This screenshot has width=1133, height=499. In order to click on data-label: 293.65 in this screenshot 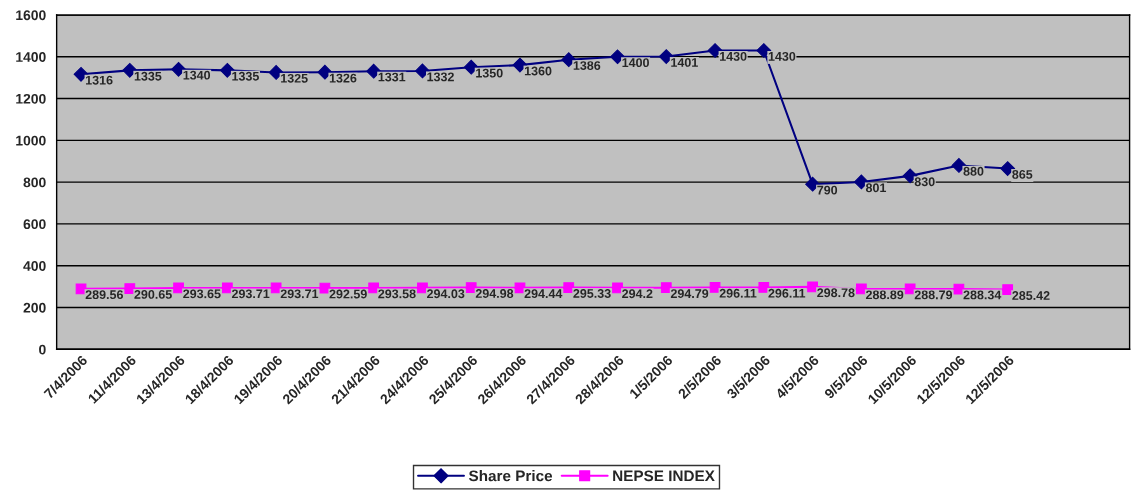, I will do `click(202, 294)`.